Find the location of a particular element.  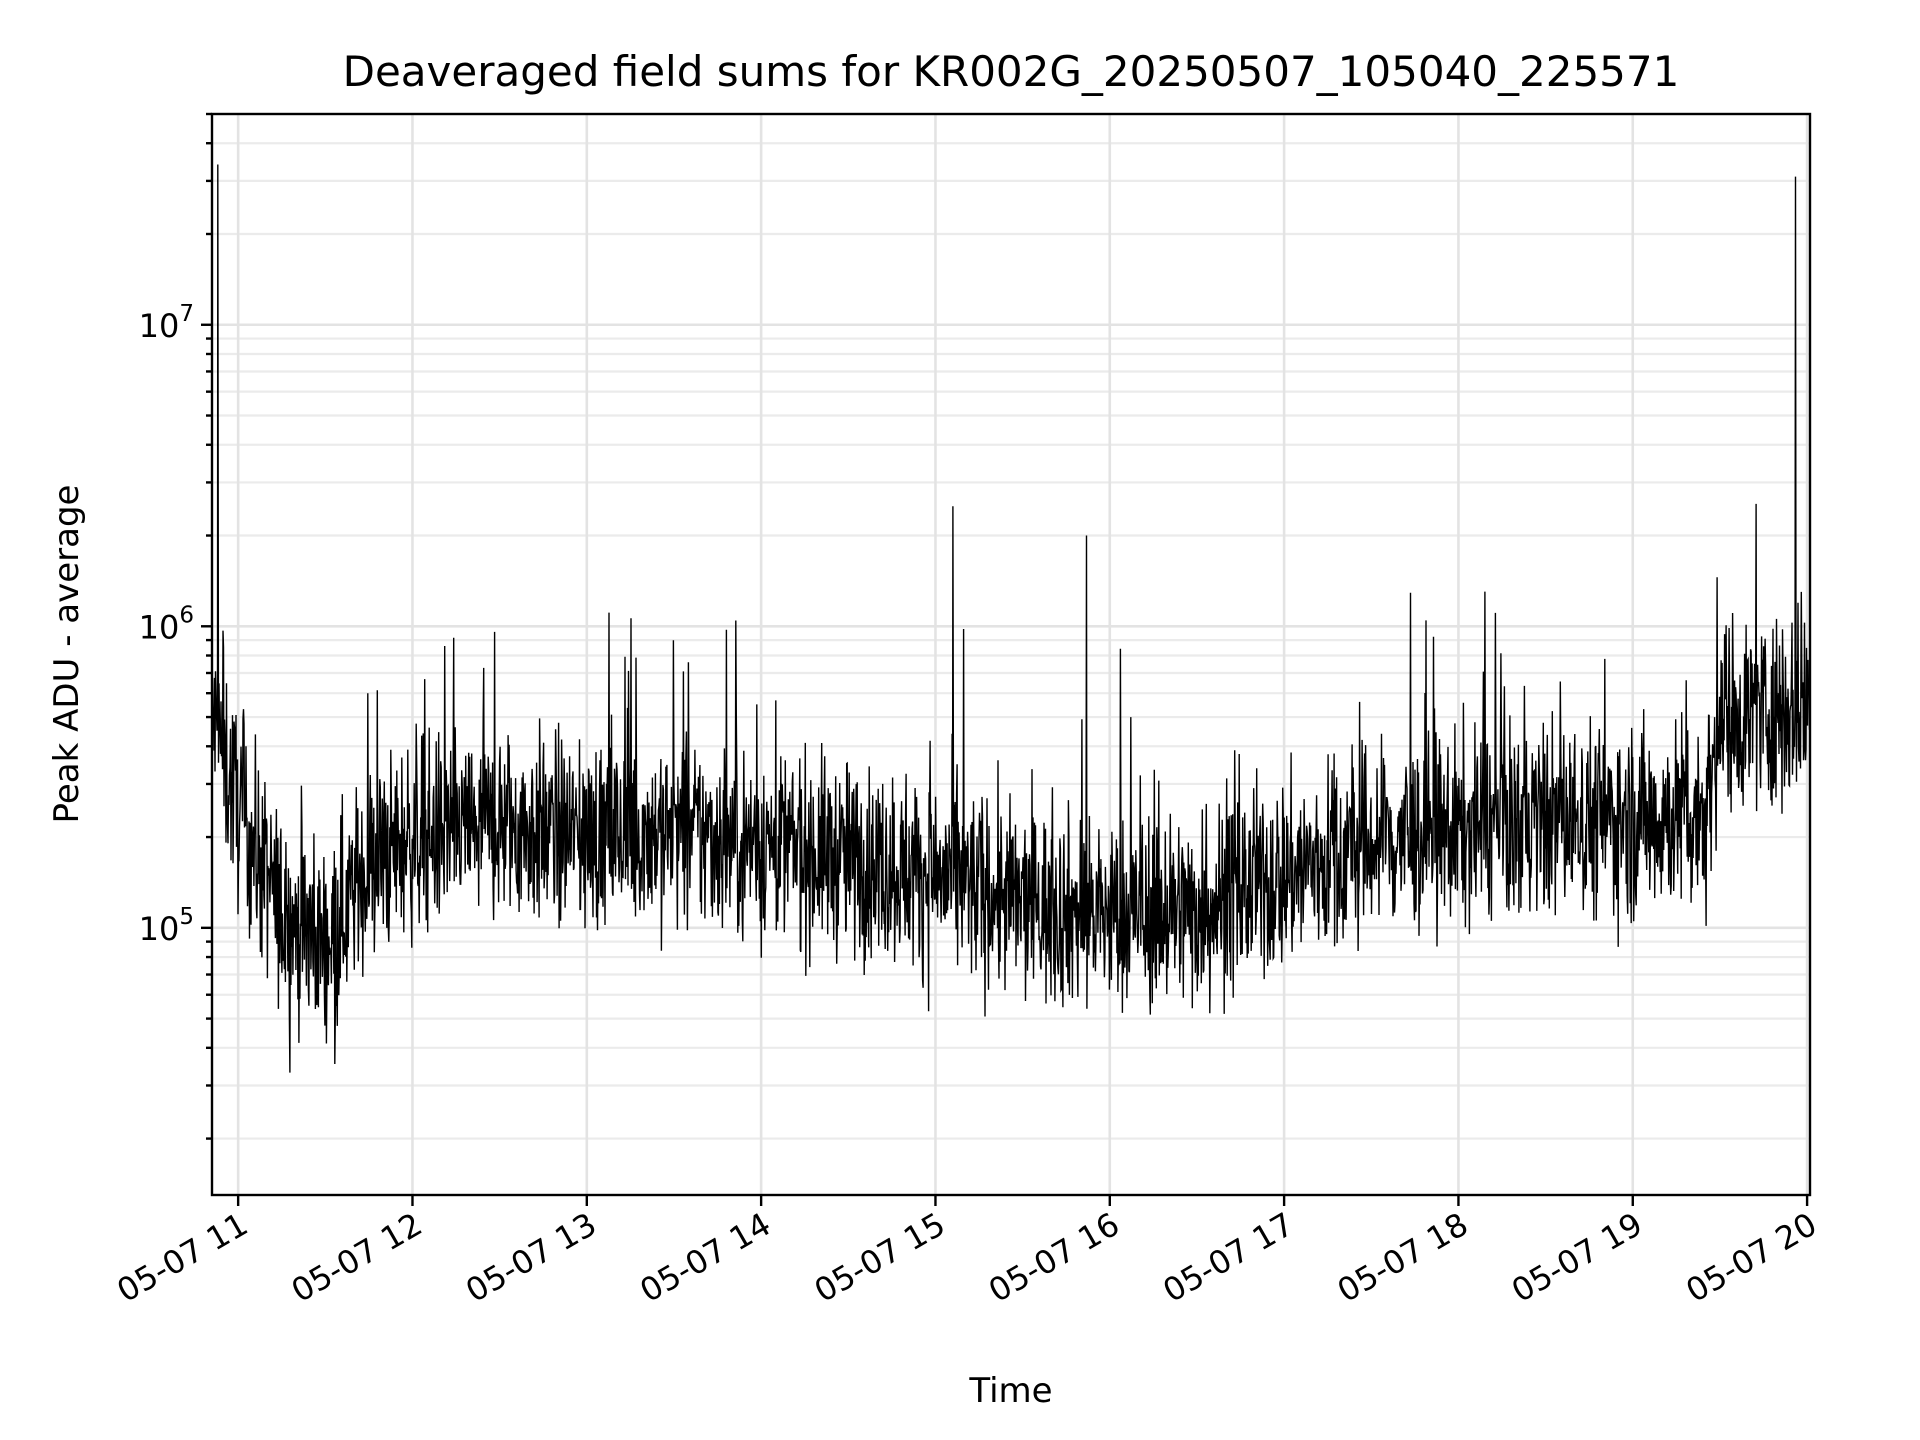

x-tick-label: 05-07 18 is located at coordinates (1403, 1257).